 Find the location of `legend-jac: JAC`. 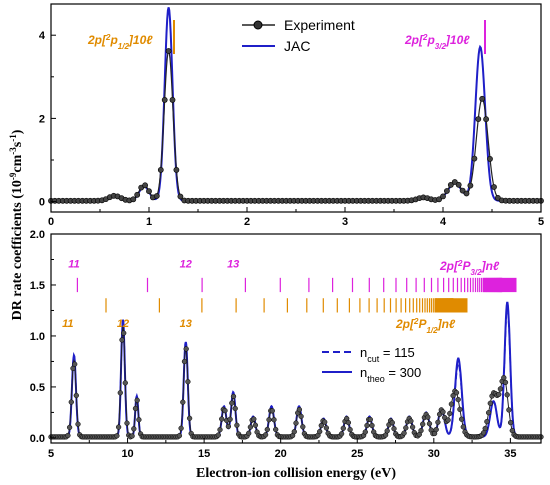

legend-jac: JAC is located at coordinates (297, 46).